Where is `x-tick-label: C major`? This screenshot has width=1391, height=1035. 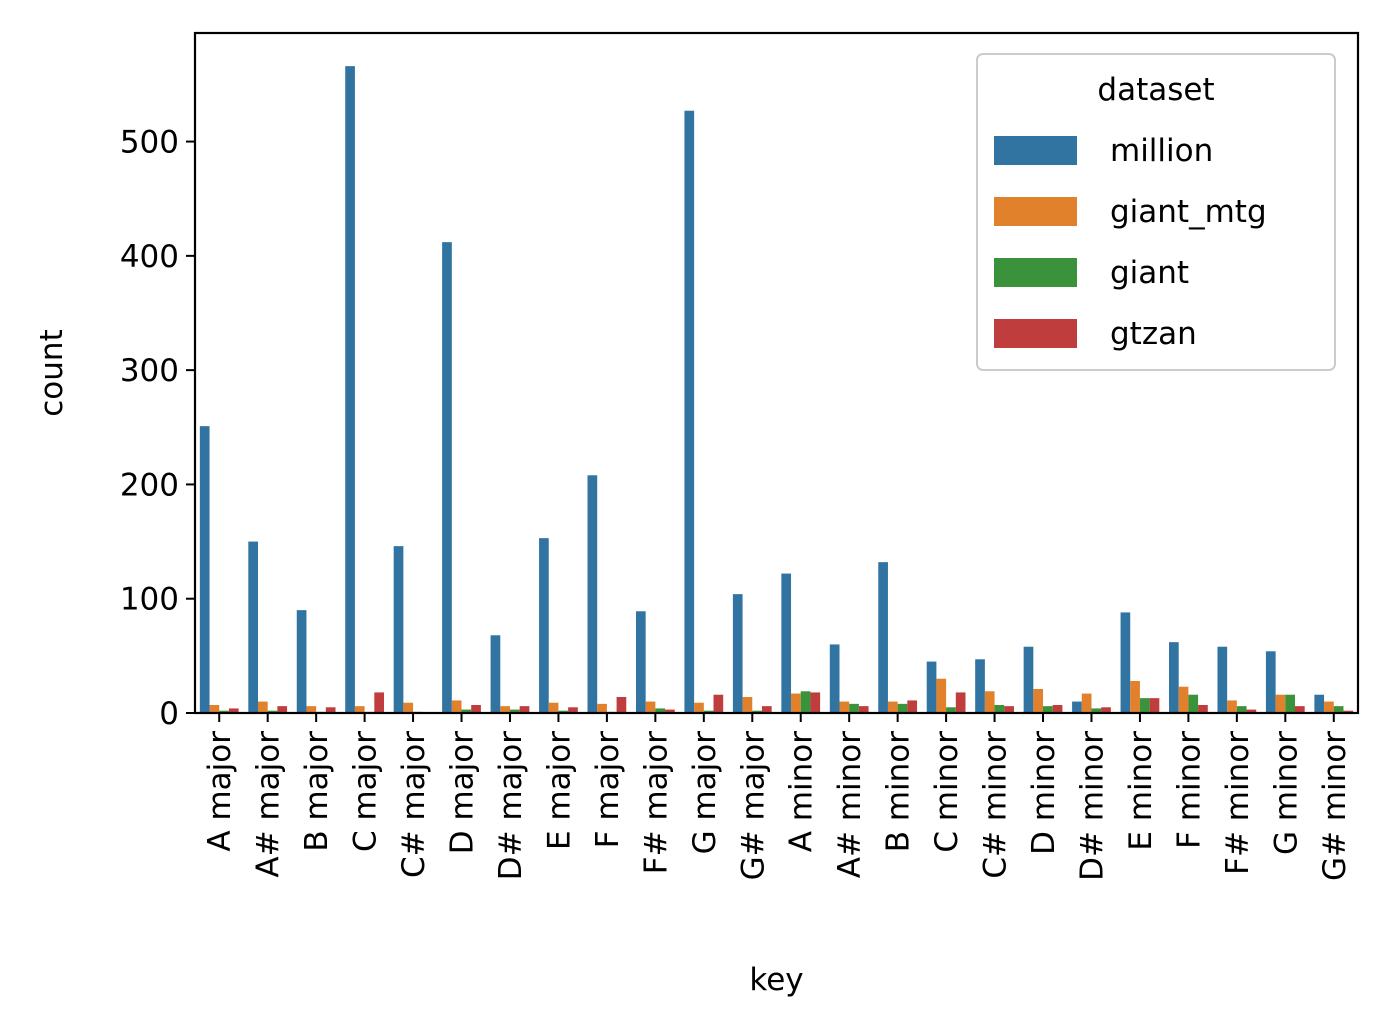 x-tick-label: C major is located at coordinates (366, 791).